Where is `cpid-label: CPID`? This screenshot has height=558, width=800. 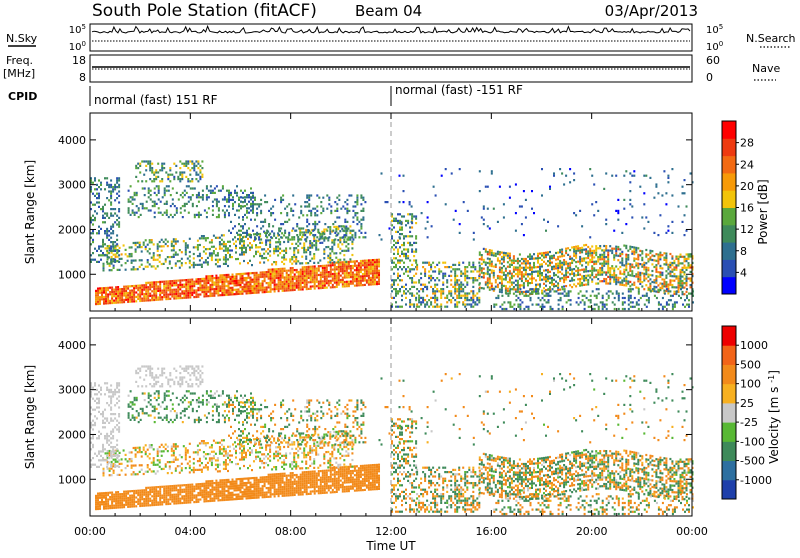
cpid-label: CPID is located at coordinates (22, 96).